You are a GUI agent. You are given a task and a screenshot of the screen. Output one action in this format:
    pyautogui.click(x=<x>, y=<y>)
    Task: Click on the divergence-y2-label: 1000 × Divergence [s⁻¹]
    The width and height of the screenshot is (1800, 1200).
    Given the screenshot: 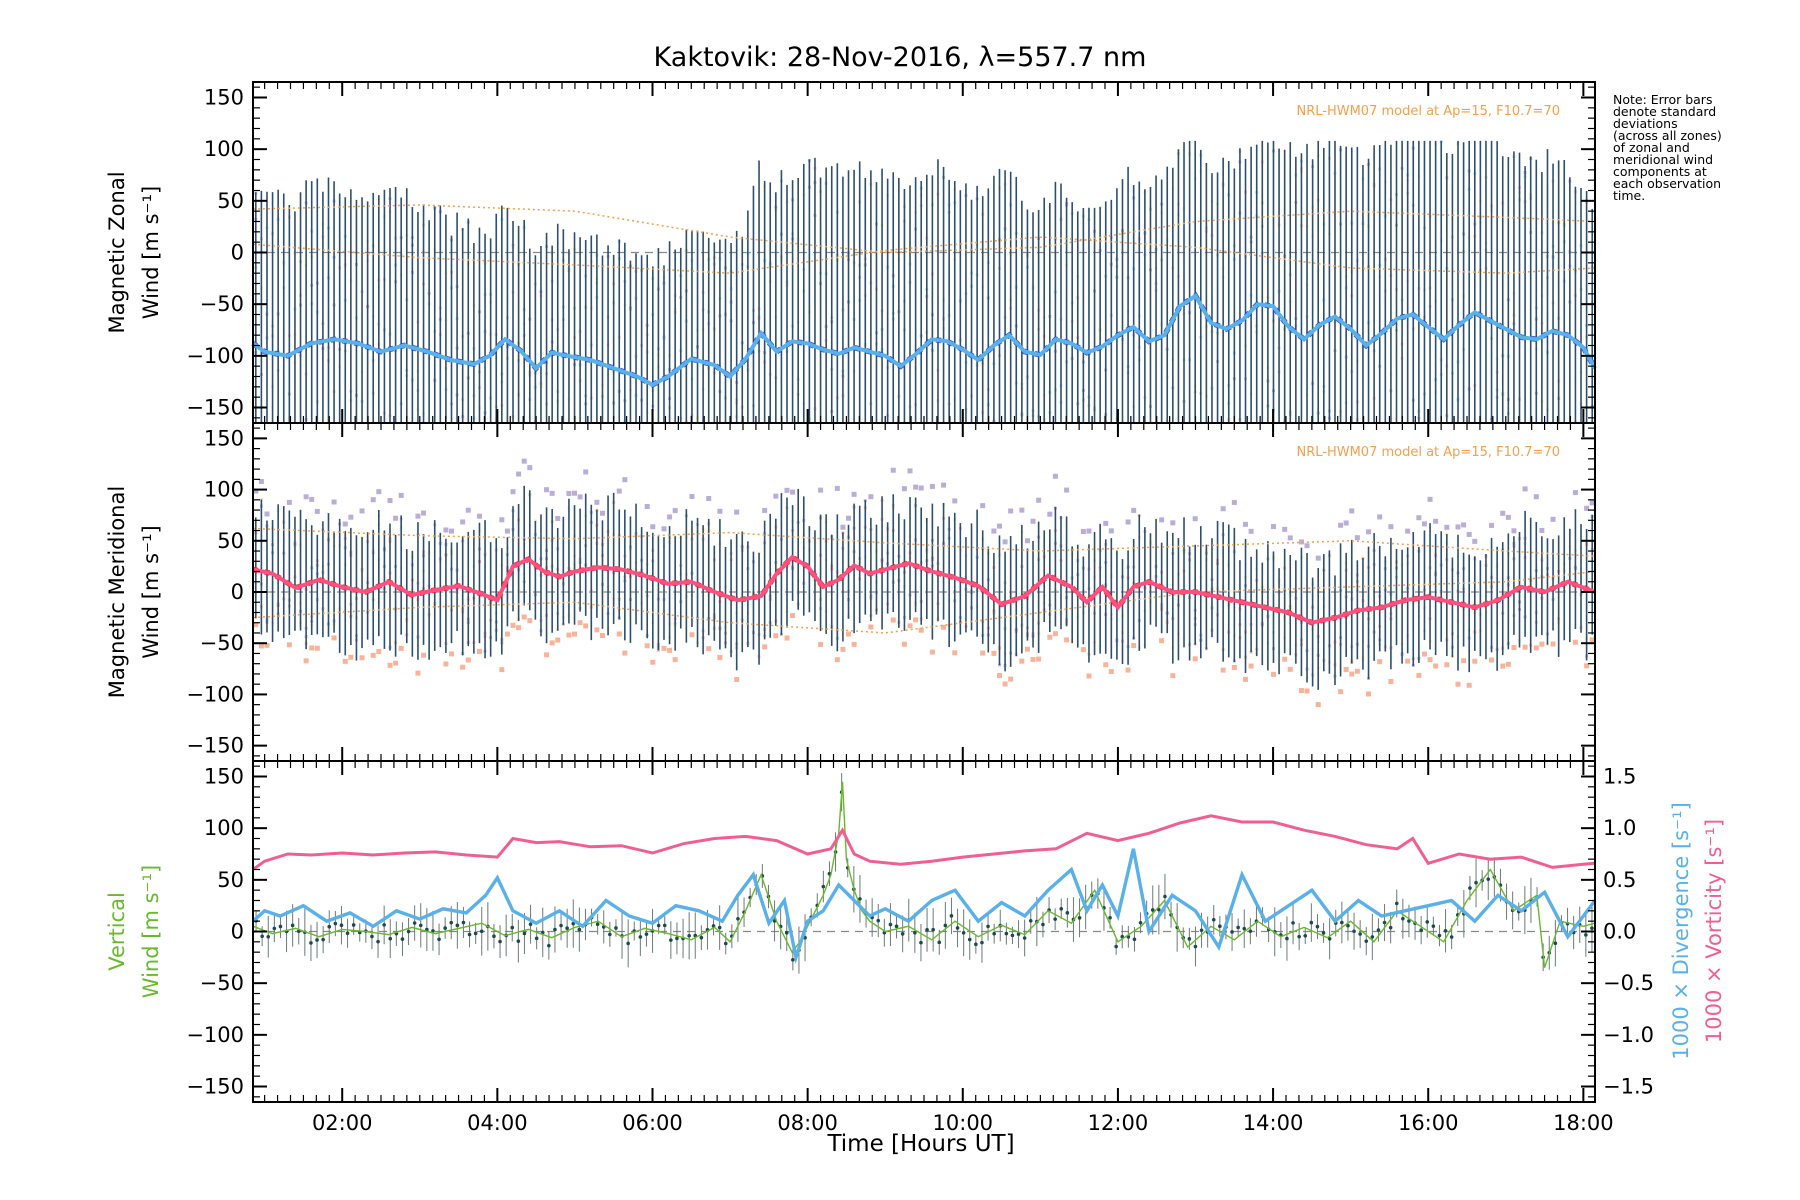 What is the action you would take?
    pyautogui.click(x=1681, y=931)
    